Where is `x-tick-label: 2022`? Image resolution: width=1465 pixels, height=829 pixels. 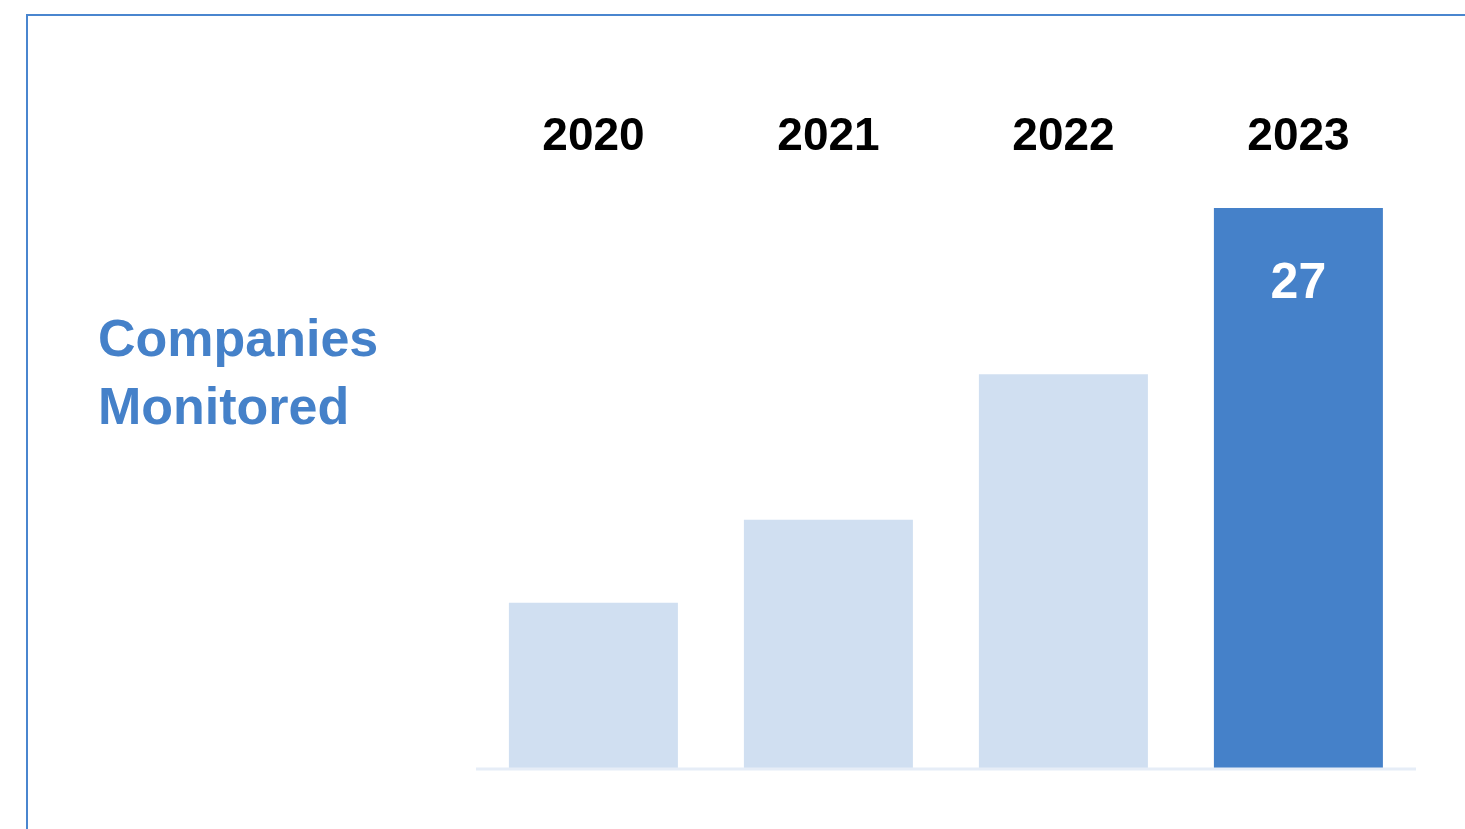 x-tick-label: 2022 is located at coordinates (1063, 134).